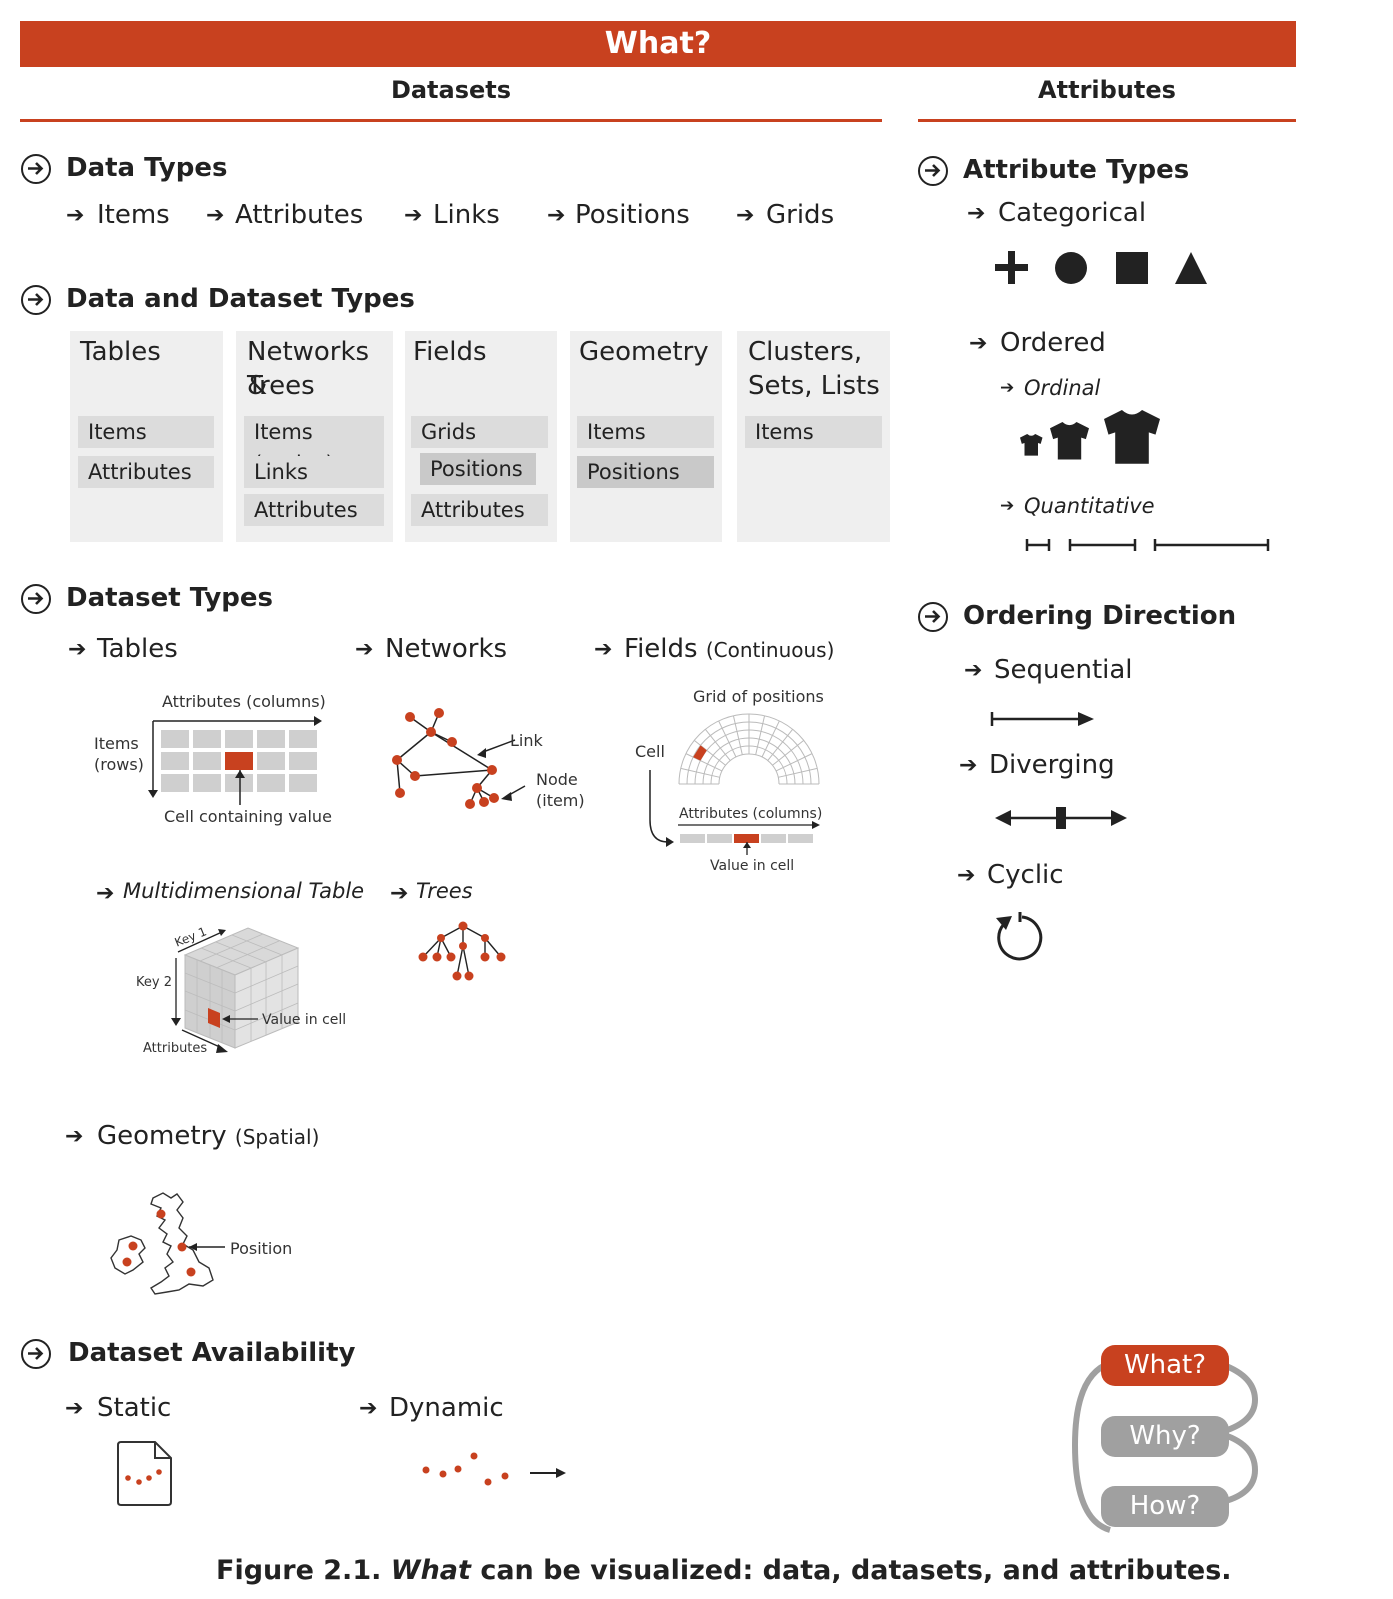  I want to click on nav-what-button: What?, so click(1165, 1365).